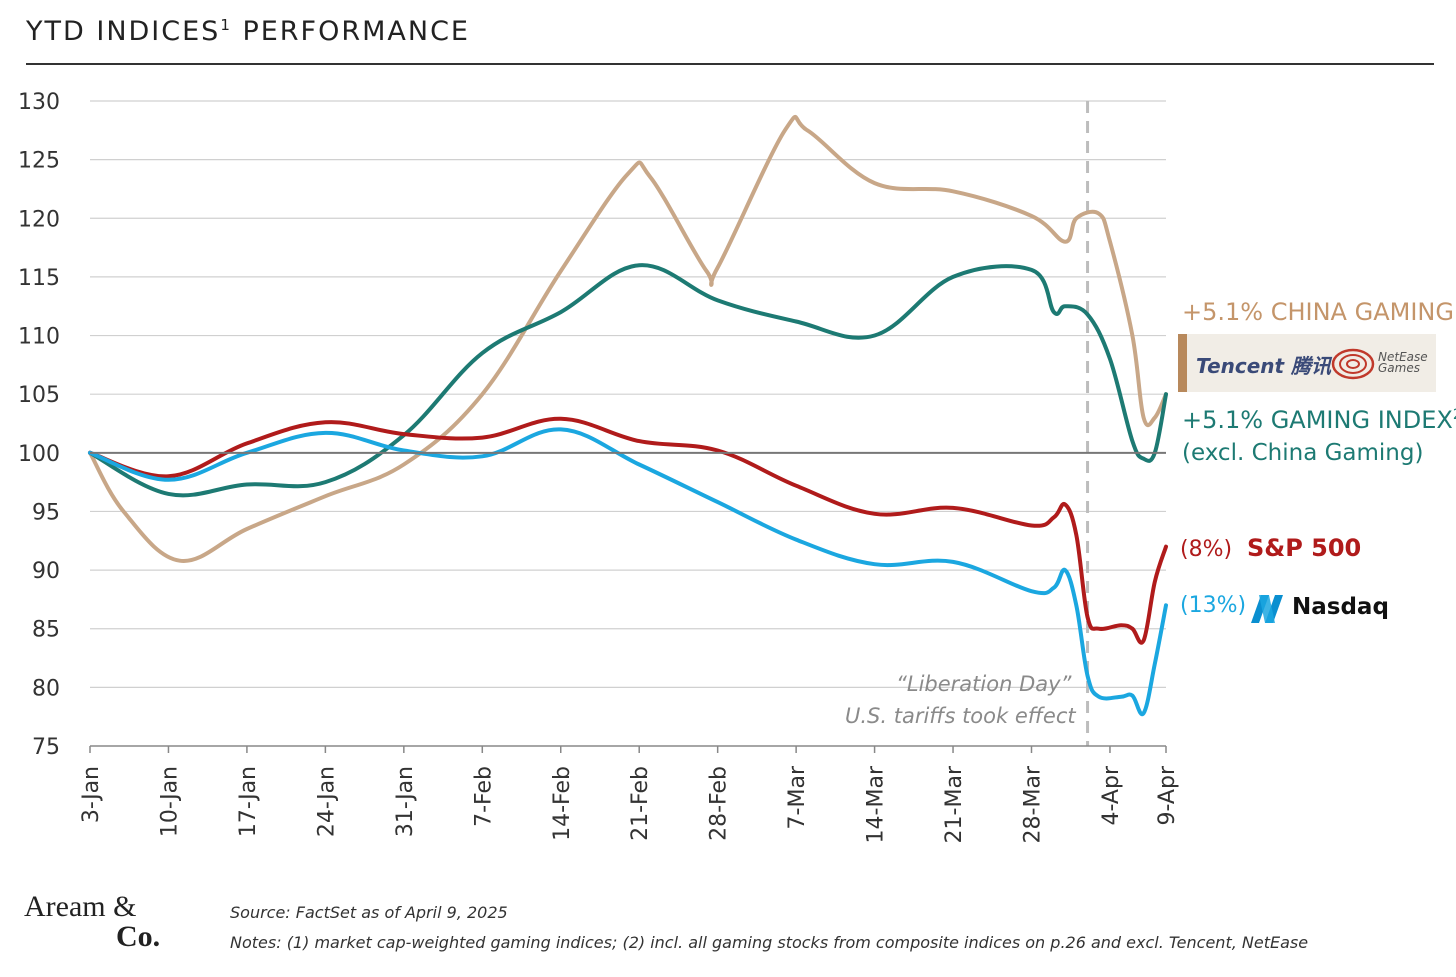 The width and height of the screenshot is (1456, 977). What do you see at coordinates (1353, 364) in the screenshot?
I see `netease-icon` at bounding box center [1353, 364].